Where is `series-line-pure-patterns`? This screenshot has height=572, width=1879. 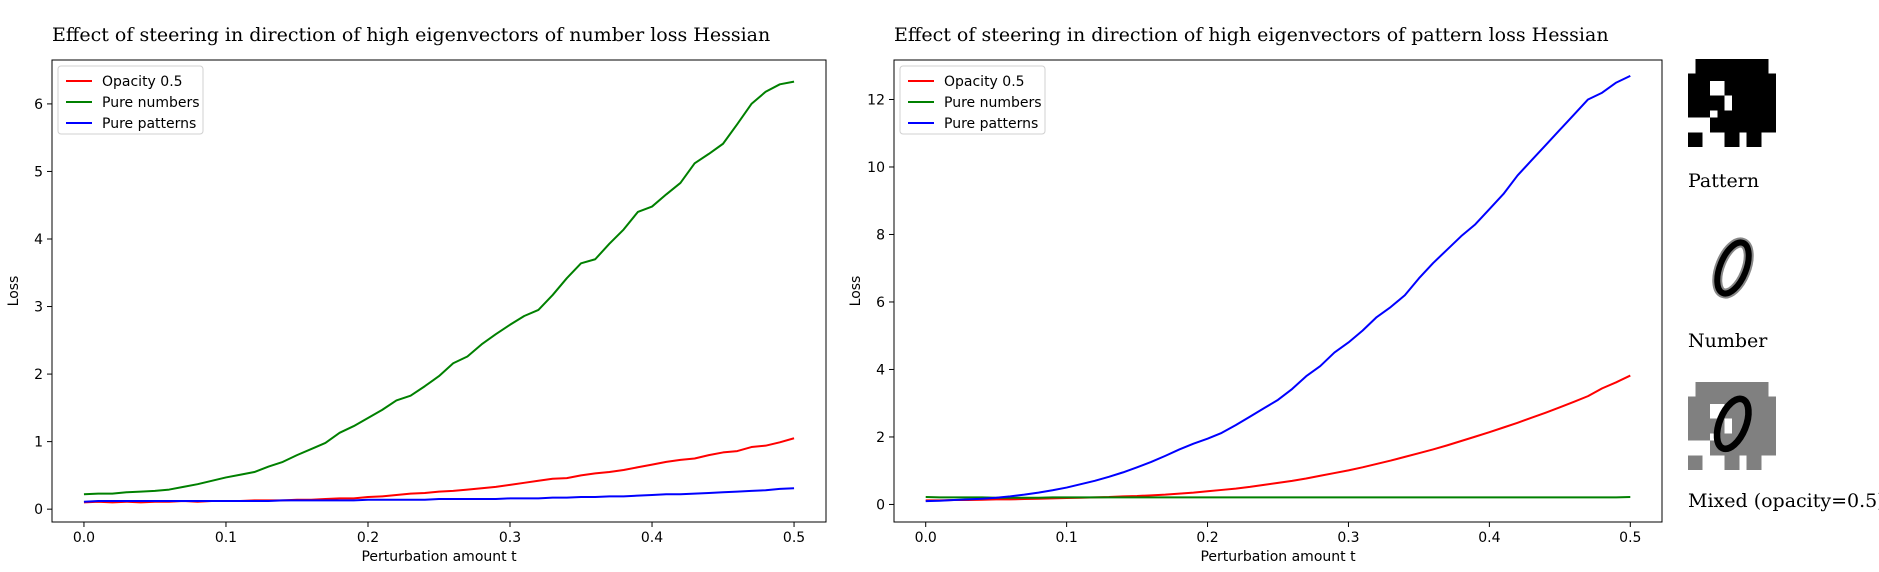
series-line-pure-patterns is located at coordinates (439, 495).